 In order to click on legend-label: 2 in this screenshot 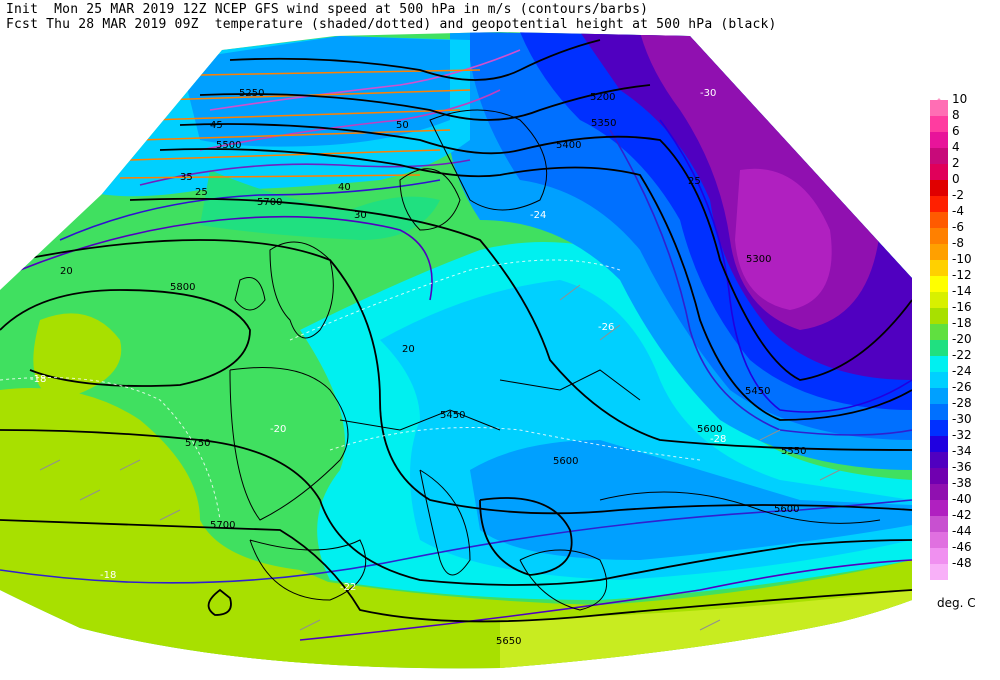, I will do `click(956, 163)`.